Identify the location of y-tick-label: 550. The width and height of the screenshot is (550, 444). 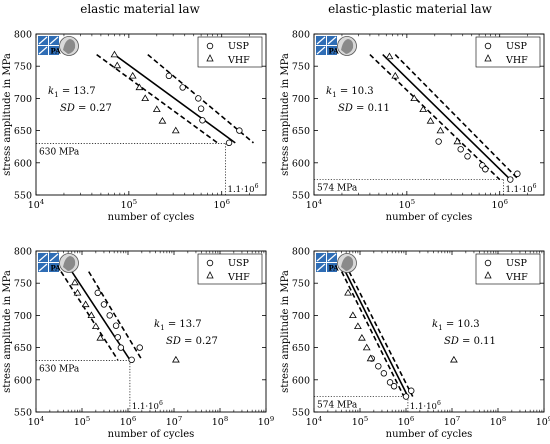
(301, 196).